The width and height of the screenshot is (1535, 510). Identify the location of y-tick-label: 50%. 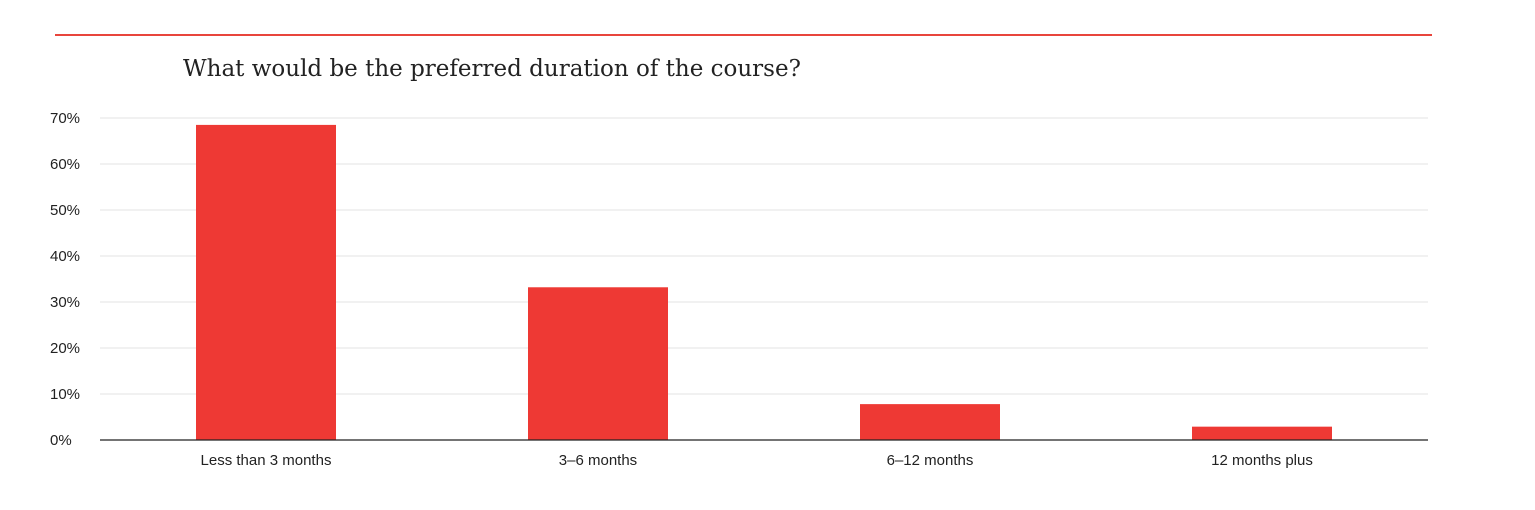
(65, 210).